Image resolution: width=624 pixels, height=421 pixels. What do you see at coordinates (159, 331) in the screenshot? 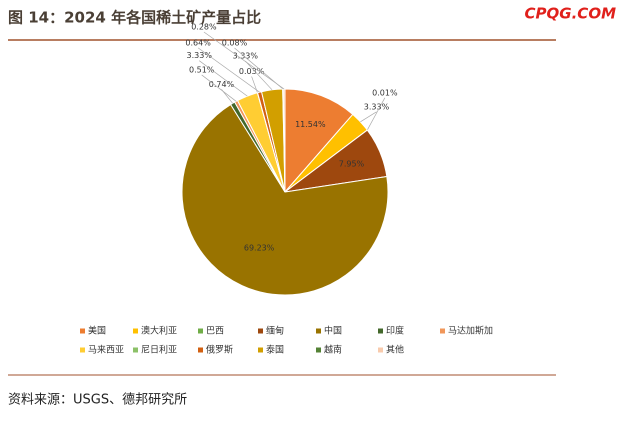
I see `legend-label: 澳大利亚` at bounding box center [159, 331].